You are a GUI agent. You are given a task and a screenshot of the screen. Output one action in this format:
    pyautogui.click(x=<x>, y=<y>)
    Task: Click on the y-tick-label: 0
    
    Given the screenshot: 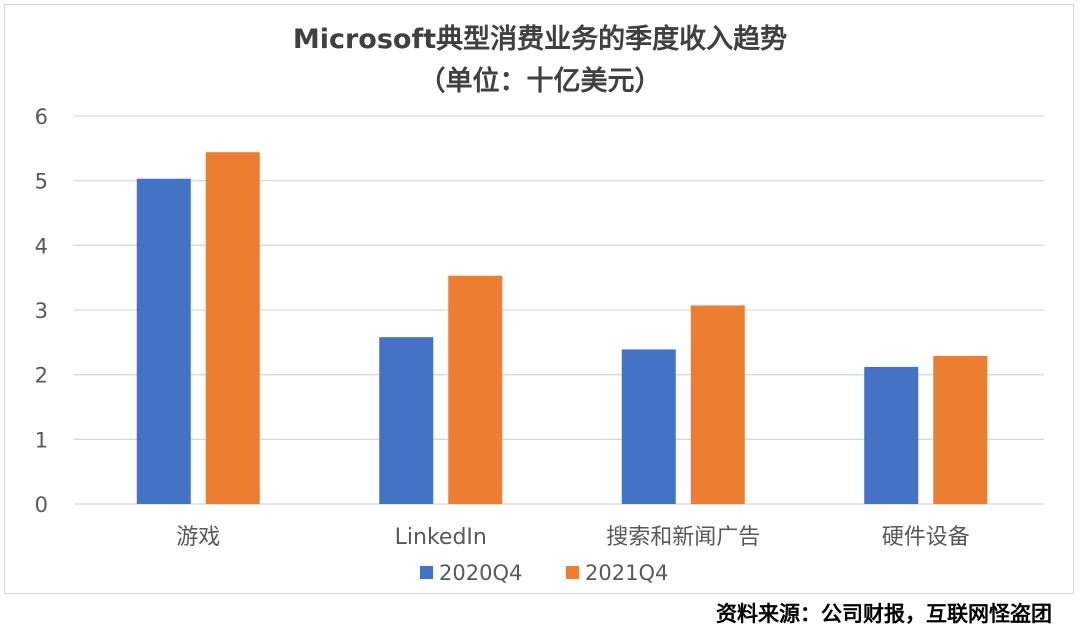 What is the action you would take?
    pyautogui.click(x=41, y=505)
    